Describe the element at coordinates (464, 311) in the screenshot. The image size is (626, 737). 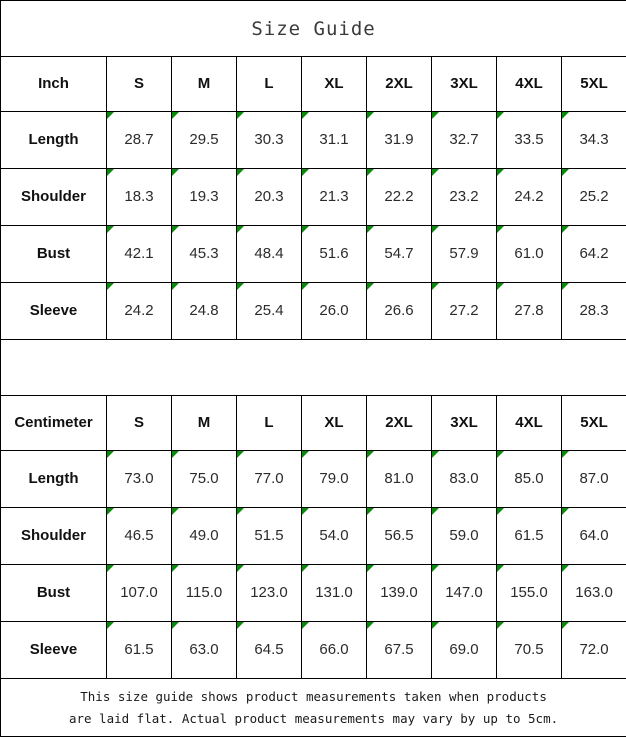
I see `data-cell: 27.2` at that location.